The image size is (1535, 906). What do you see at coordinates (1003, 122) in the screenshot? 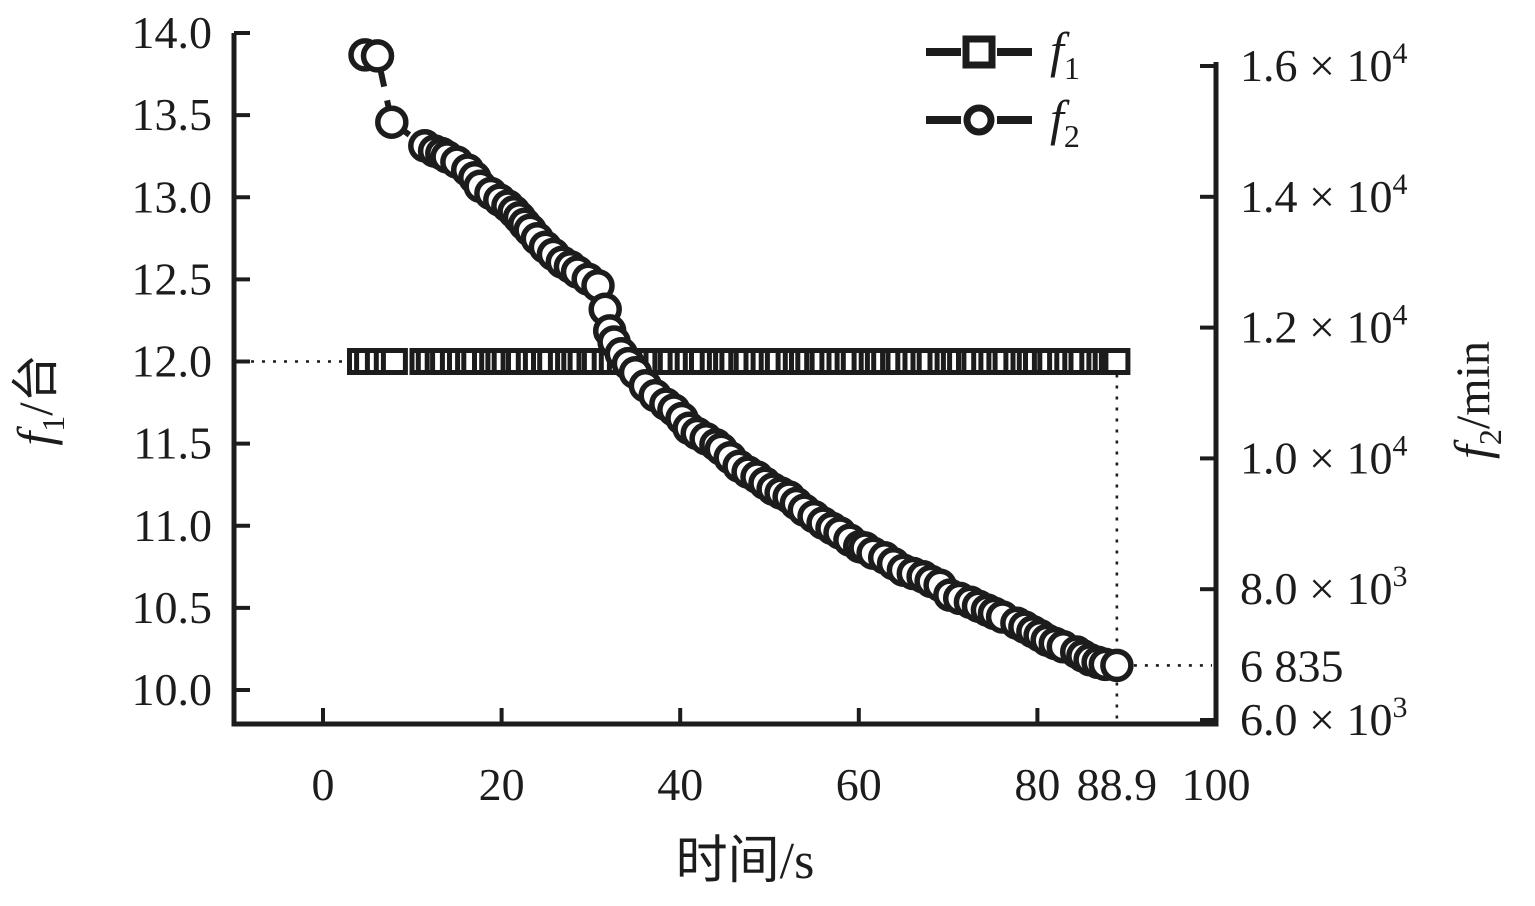
I see `legend-item-f2: f2` at bounding box center [1003, 122].